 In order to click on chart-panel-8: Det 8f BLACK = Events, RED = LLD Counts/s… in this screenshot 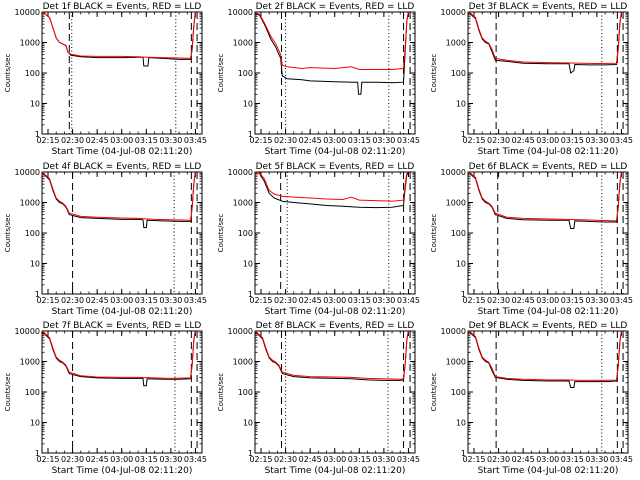, I will do `click(318, 398)`.